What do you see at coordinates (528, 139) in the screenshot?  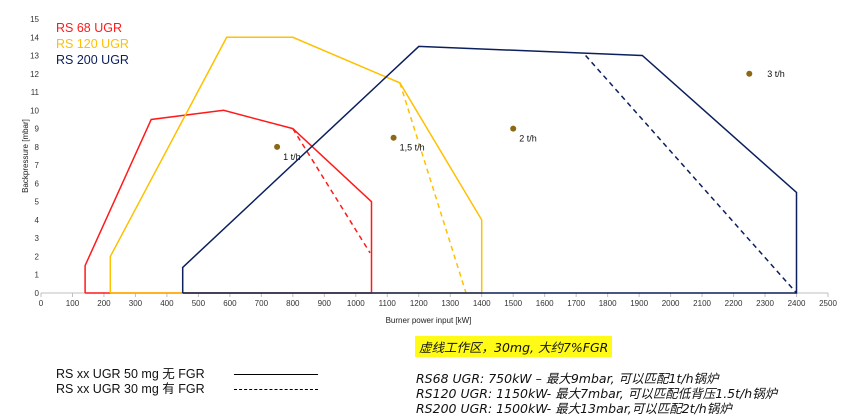 I see `data-point-label: 2 t/h` at bounding box center [528, 139].